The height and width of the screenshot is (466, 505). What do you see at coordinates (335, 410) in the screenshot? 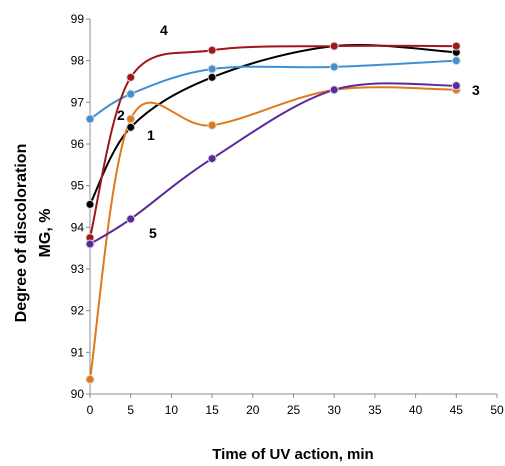
I see `x-tick-label: 30` at bounding box center [335, 410].